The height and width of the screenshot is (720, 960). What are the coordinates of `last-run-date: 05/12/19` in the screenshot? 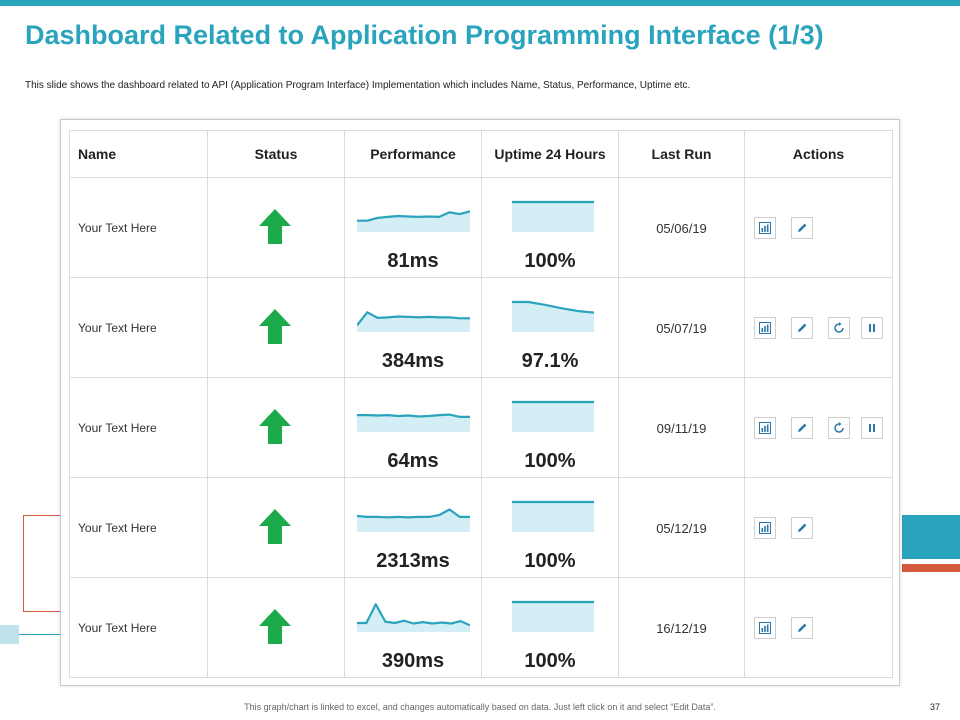 It's located at (681, 528).